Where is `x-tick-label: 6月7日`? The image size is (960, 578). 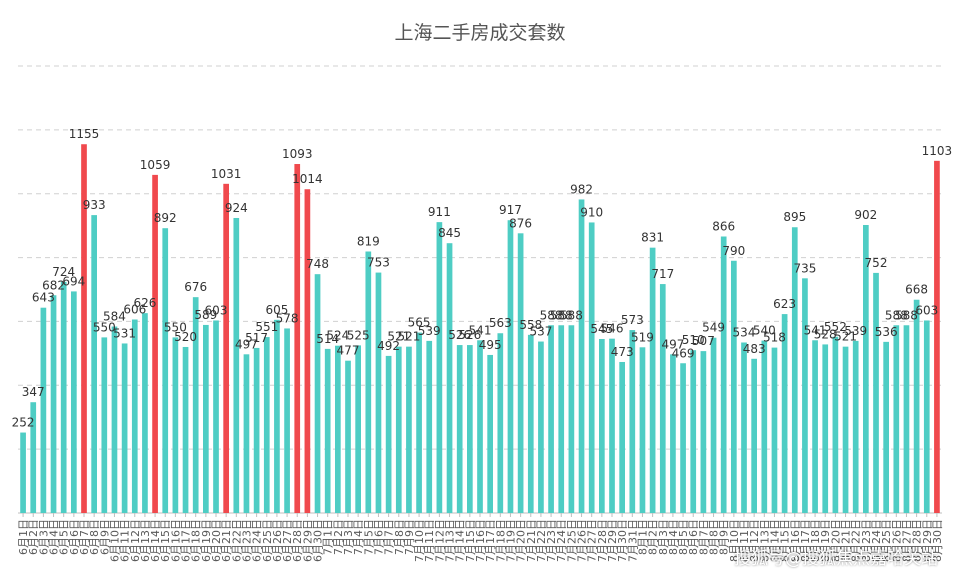 x-tick-label: 6月7日 is located at coordinates (84, 537).